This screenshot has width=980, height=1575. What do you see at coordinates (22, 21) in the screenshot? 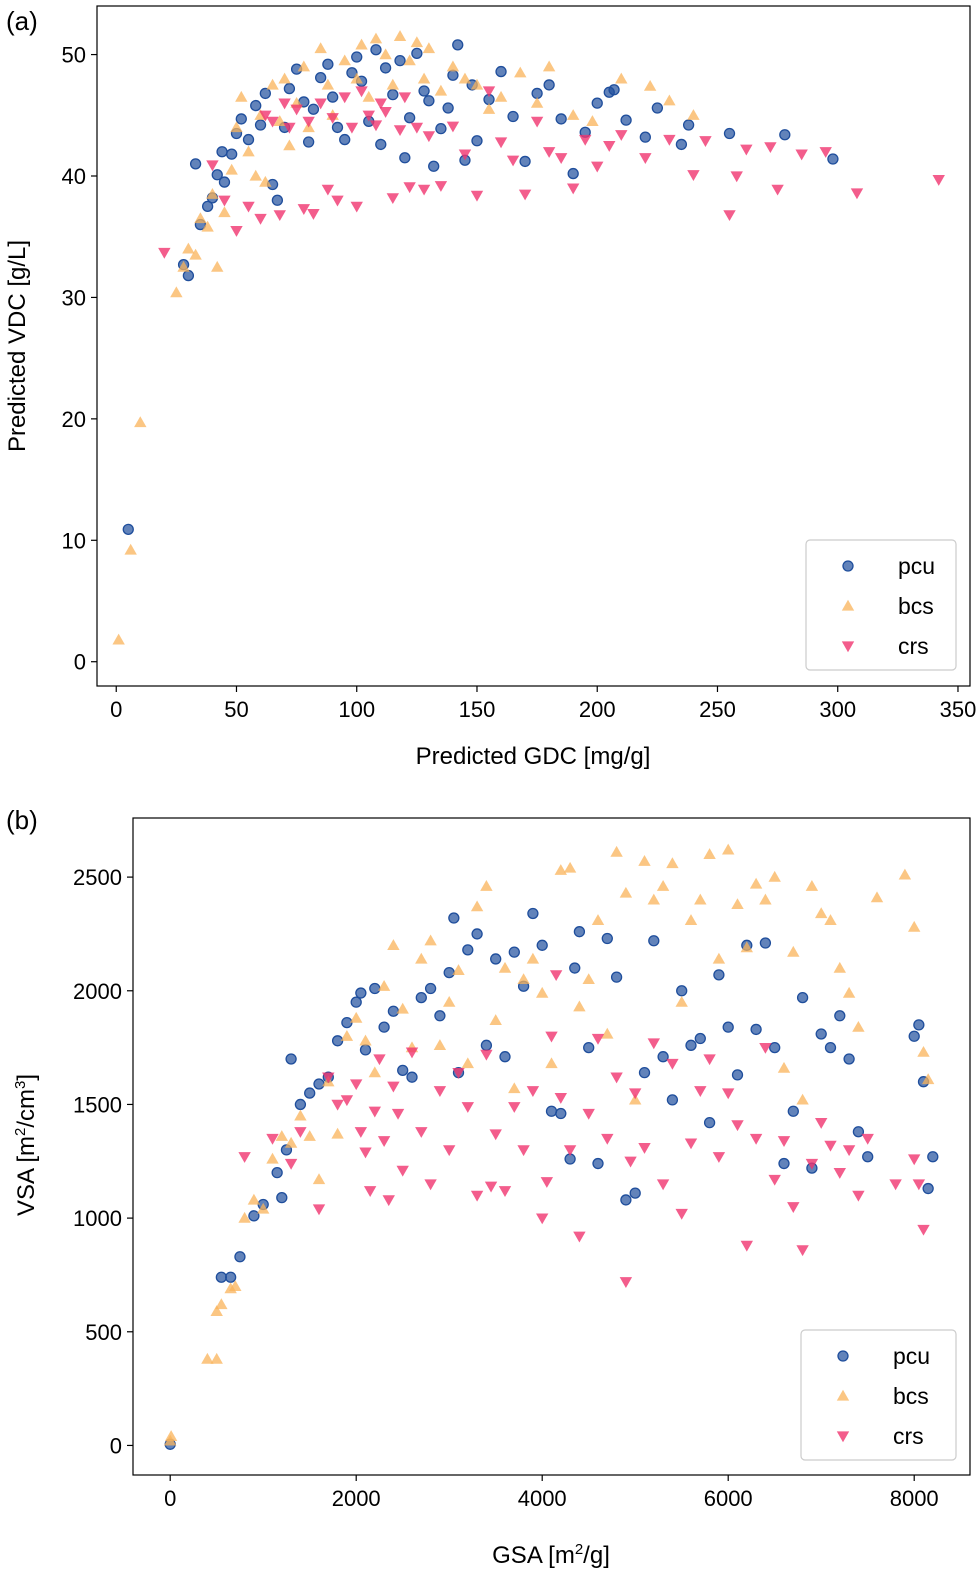
I see `panel-label-a: (a)` at bounding box center [22, 21].